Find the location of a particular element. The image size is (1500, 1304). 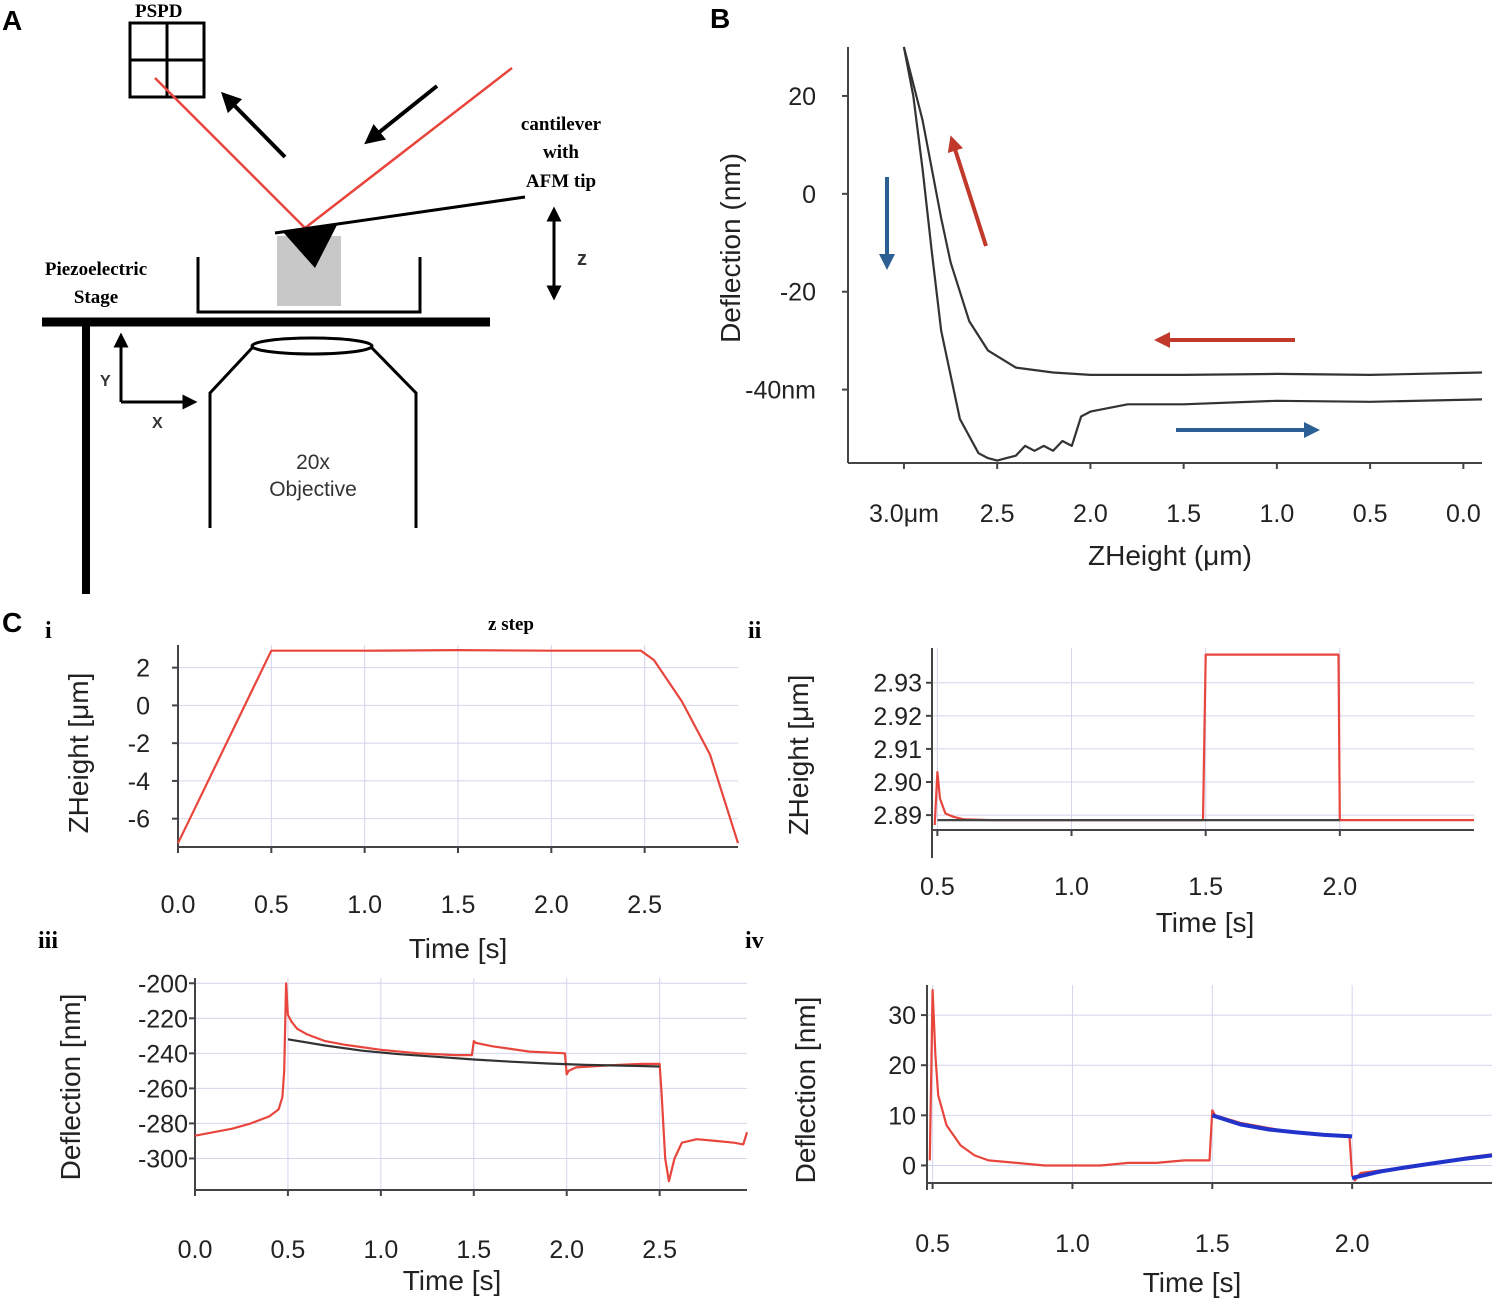

stage-label-2: Stage is located at coordinates (96, 297).